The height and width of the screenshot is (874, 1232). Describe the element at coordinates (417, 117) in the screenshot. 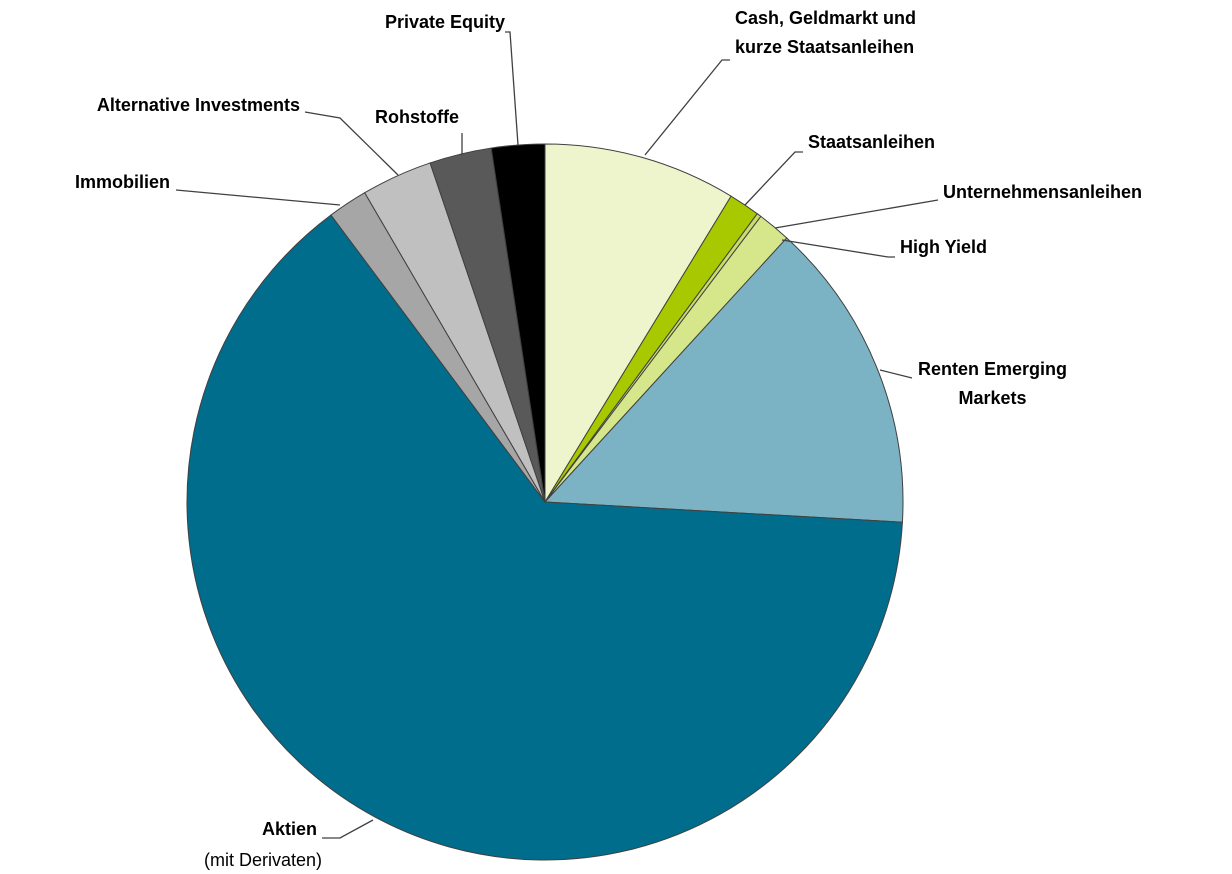

I see `slice-label: Rohstoffe` at that location.